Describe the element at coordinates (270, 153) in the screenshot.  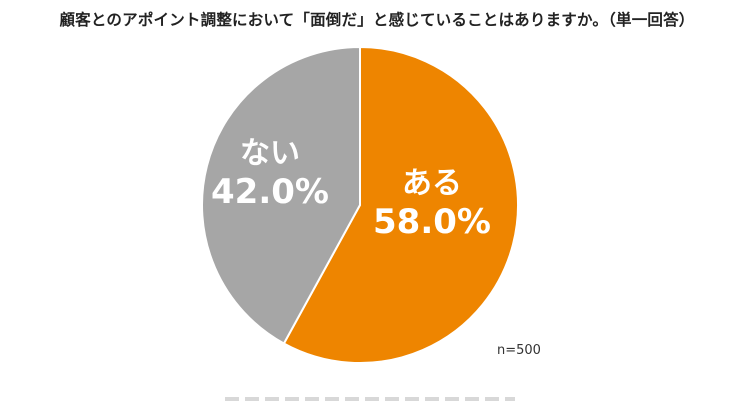
I see `slice-label-2: ない` at that location.